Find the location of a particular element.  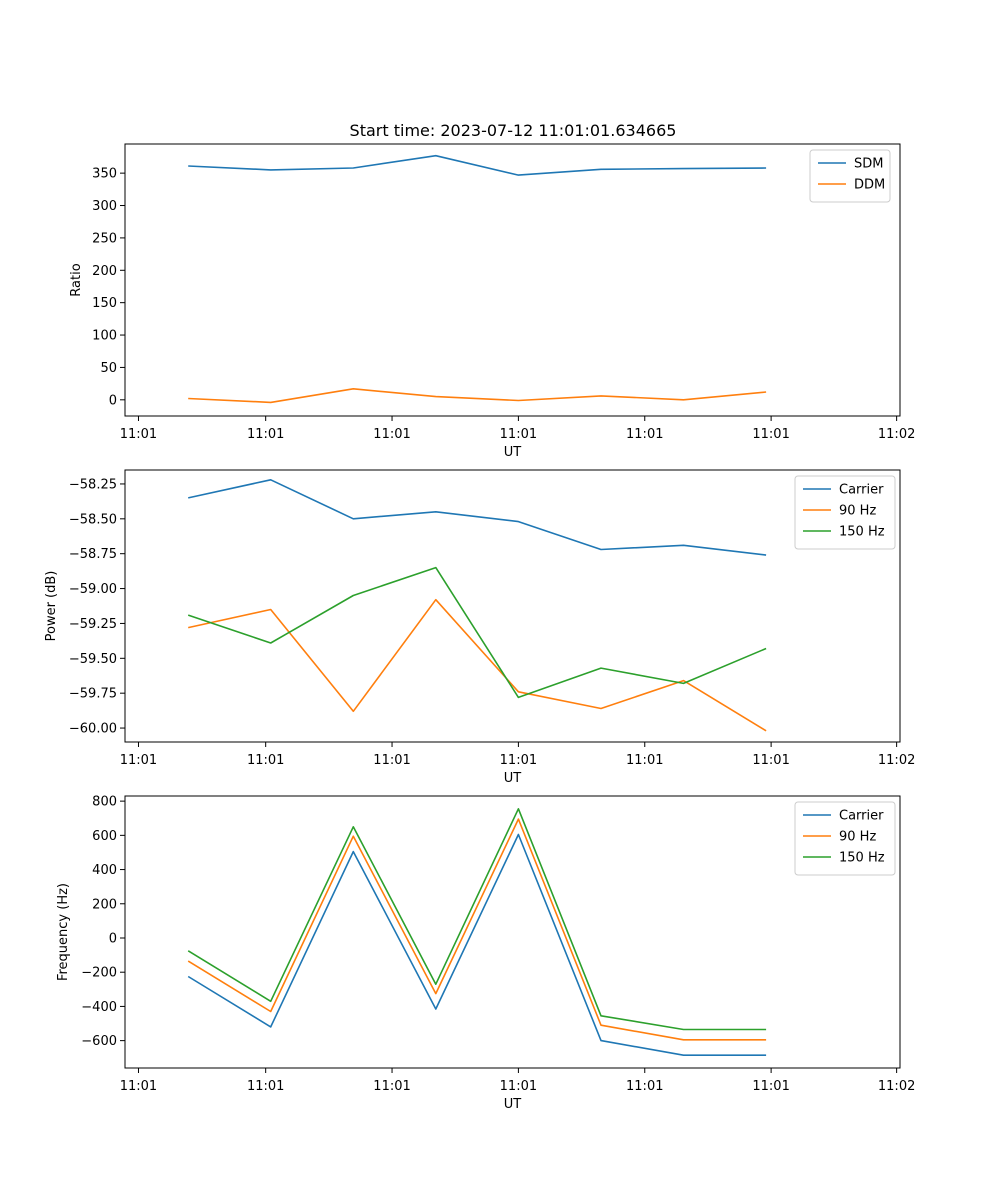

y-tick-label: −58.25 is located at coordinates (93, 484).